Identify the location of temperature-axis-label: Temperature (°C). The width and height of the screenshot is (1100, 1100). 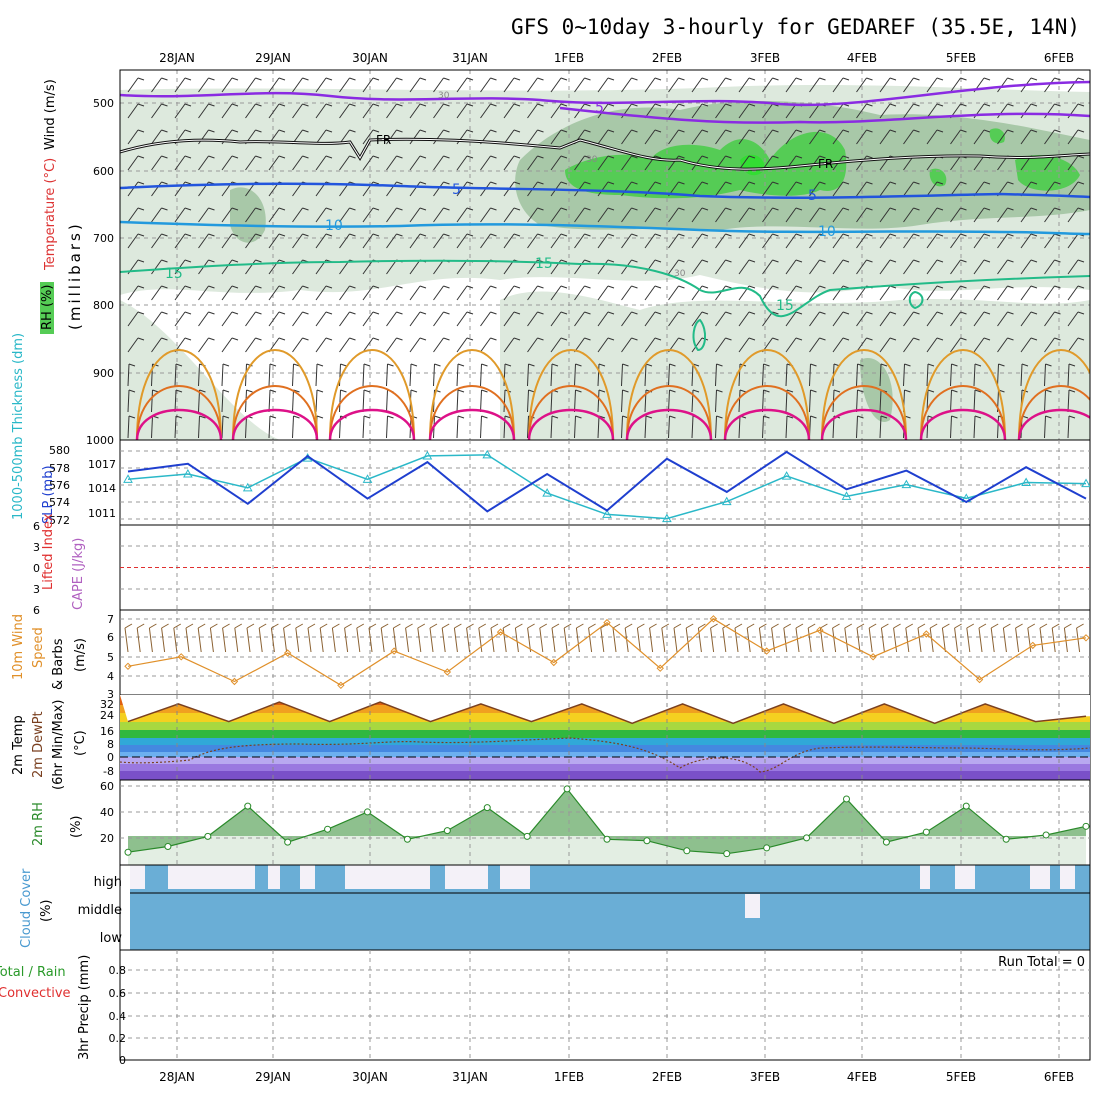
(50, 214).